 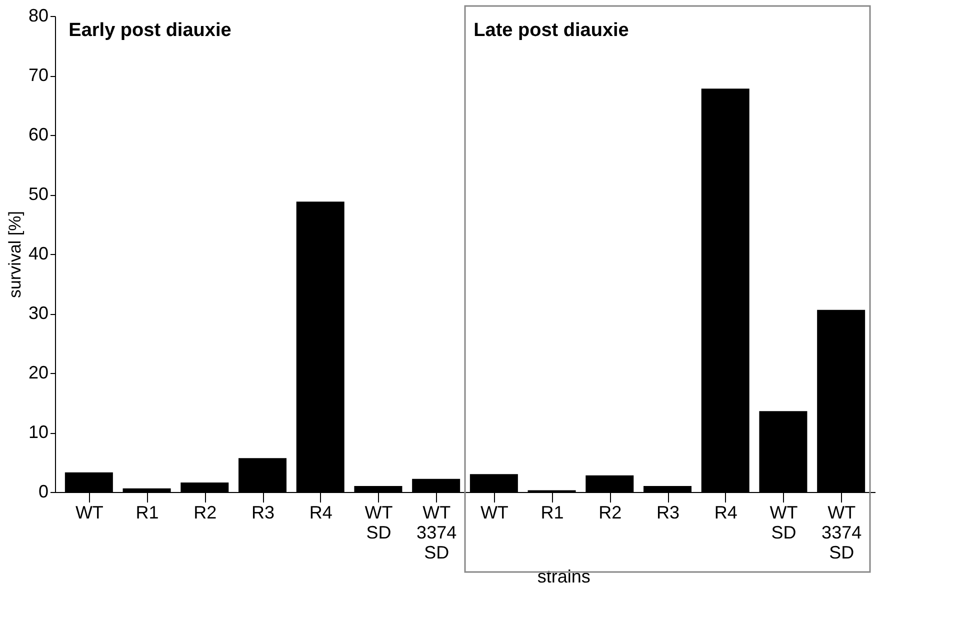 I want to click on x-axis-title: strains, so click(x=563, y=576).